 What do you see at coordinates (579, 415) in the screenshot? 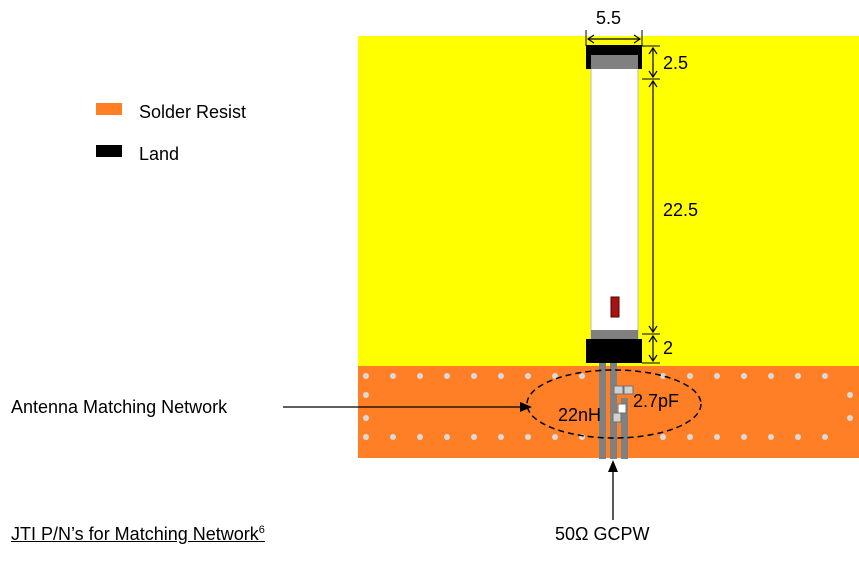
I see `inductor-value-label: 22nH` at bounding box center [579, 415].